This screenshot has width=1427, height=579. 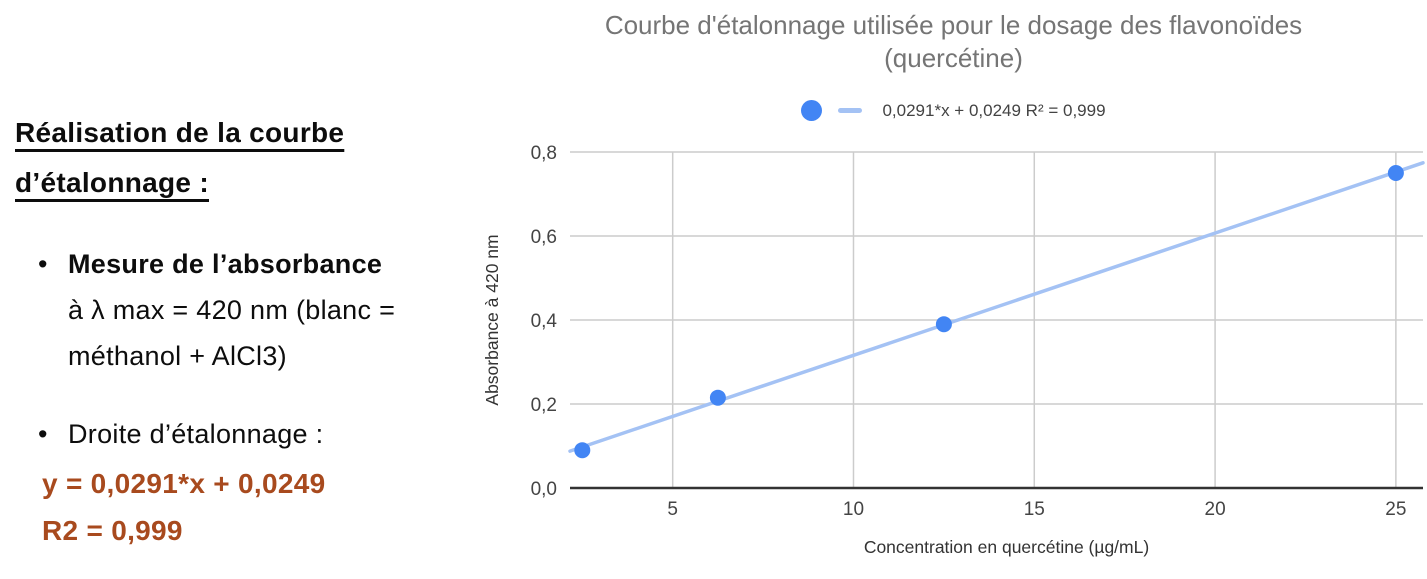 What do you see at coordinates (112, 182) in the screenshot?
I see `heading-line-2: d’étalonnage :` at bounding box center [112, 182].